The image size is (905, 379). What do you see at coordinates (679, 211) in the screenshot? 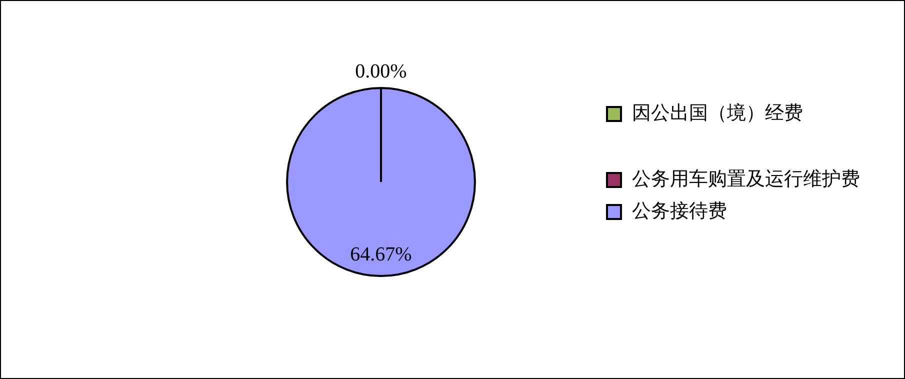
I see `legend-label: 公务接待费` at bounding box center [679, 211].